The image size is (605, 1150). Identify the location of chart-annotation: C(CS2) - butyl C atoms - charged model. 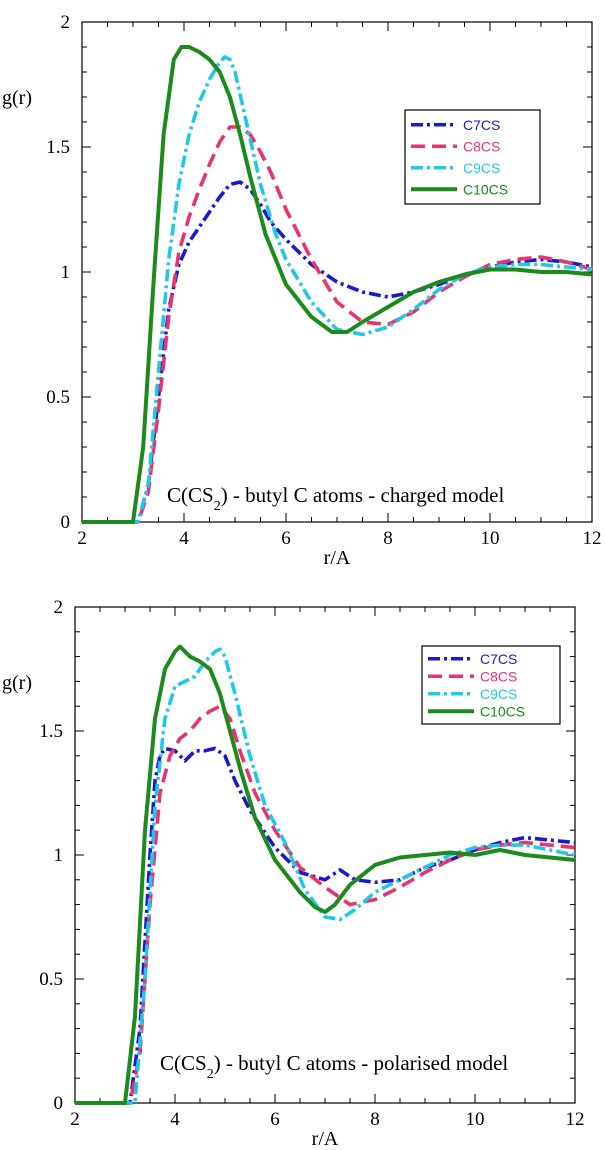
(335, 498).